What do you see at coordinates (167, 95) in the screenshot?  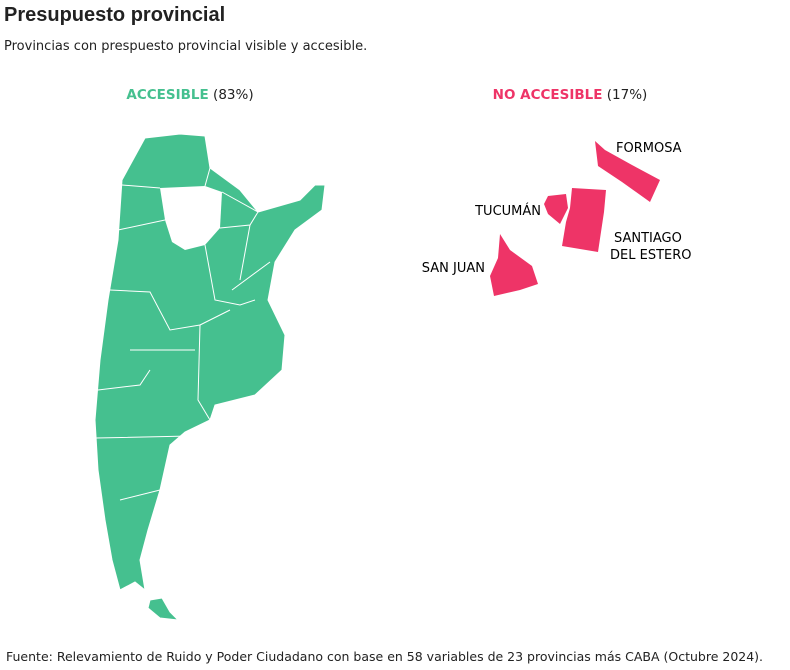 I see `group-name: ACCESIBLE` at bounding box center [167, 95].